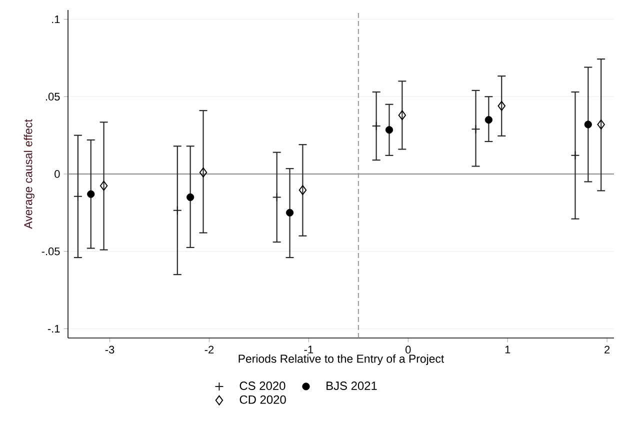 The image size is (618, 438). Describe the element at coordinates (408, 350) in the screenshot. I see `x-tick-label: 0` at that location.